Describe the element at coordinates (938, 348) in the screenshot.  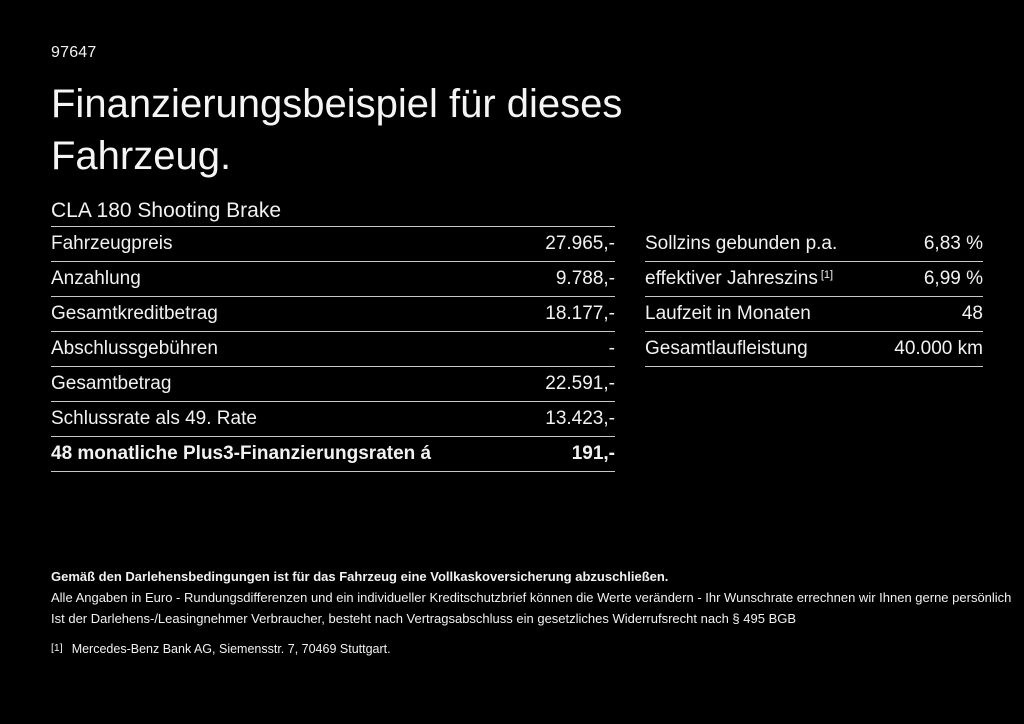
I see `row-value: 40.000 km` at that location.